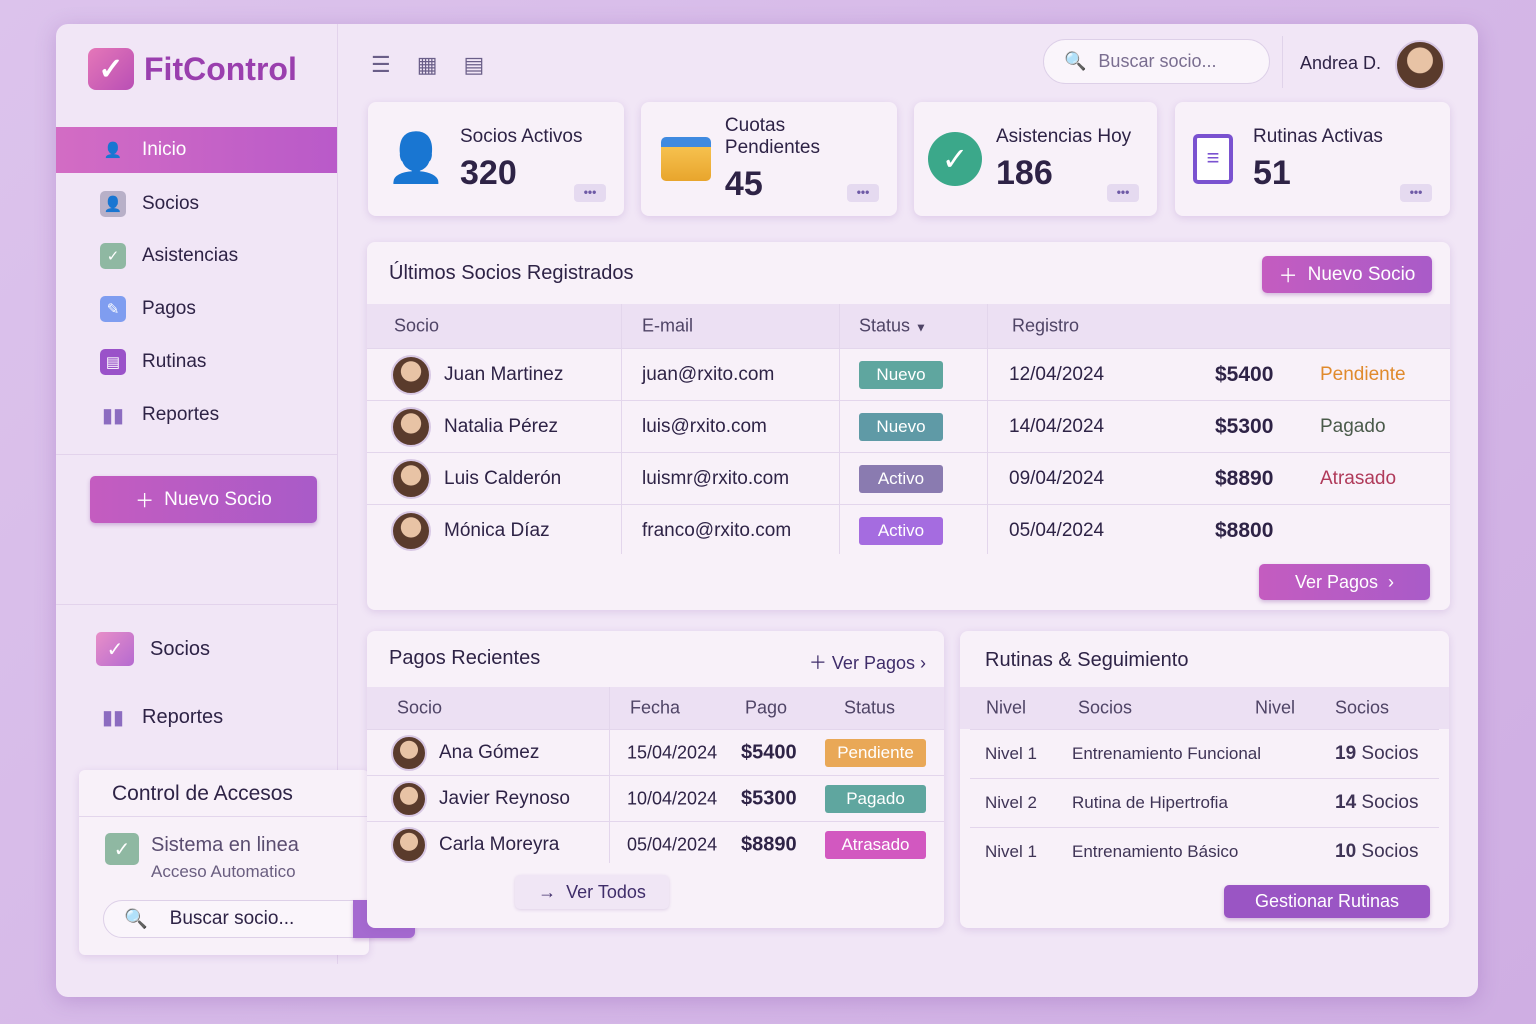  What do you see at coordinates (1204, 802) in the screenshot?
I see `table-row: Nivel 2 Rutina de Hipertrofia 14 Socios` at bounding box center [1204, 802].